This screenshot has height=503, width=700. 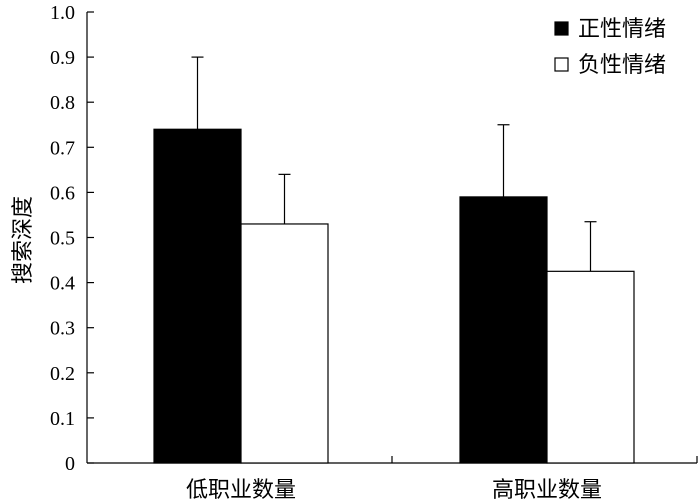 I want to click on y-axis: 0 0.1 0.2 0.3 0.4 0.5 0.6 0.7 0.8 0.9 1.0, so click(x=72, y=238).